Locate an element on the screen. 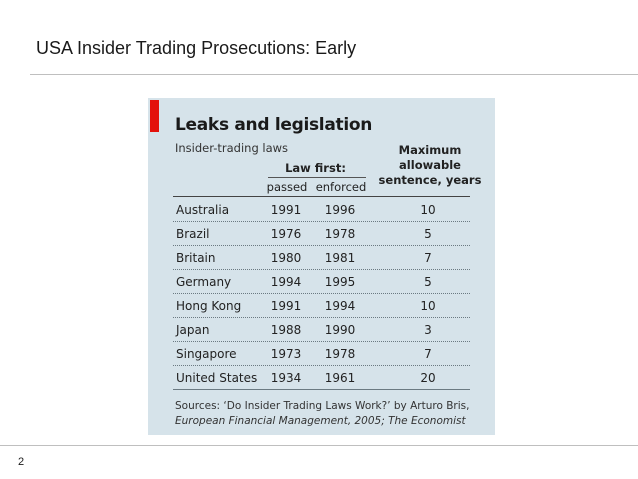 This screenshot has width=638, height=479. table-row: Japan 1988 1990 3 is located at coordinates (321, 330).